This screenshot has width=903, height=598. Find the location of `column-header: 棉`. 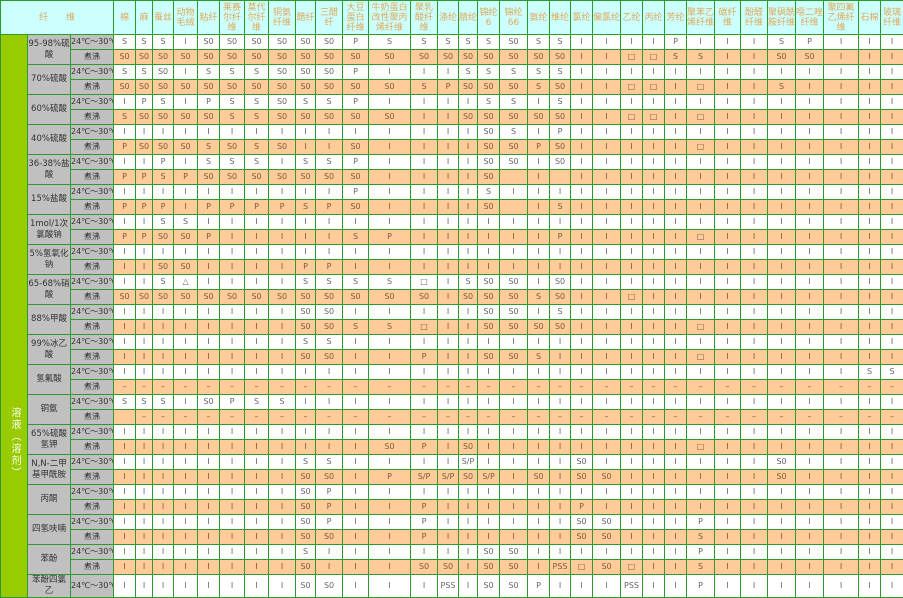

column-header: 棉 is located at coordinates (125, 18).